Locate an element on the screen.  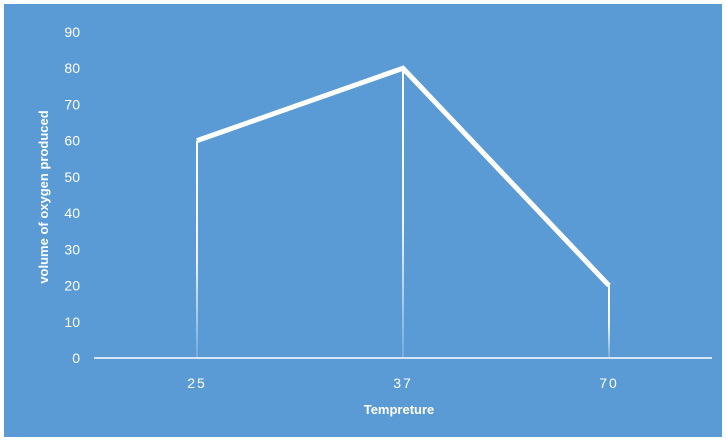
y-tick-label: 60 is located at coordinates (72, 141).